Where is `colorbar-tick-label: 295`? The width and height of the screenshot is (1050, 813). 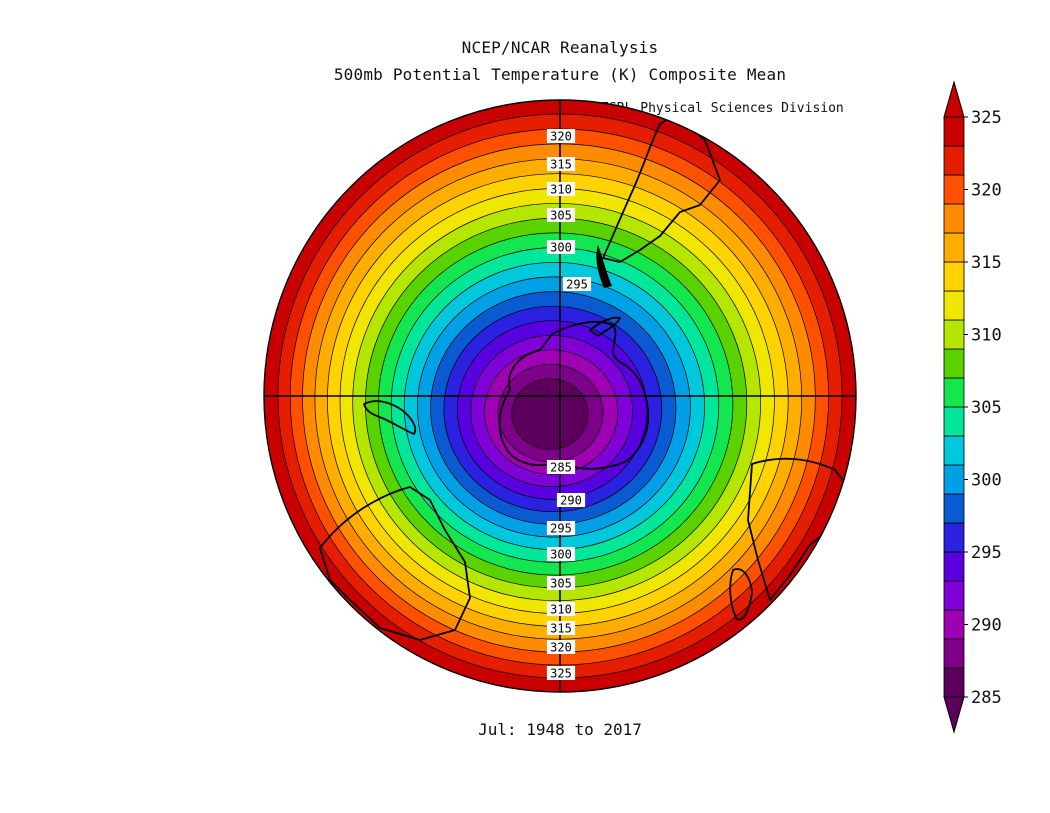 colorbar-tick-label: 295 is located at coordinates (986, 553).